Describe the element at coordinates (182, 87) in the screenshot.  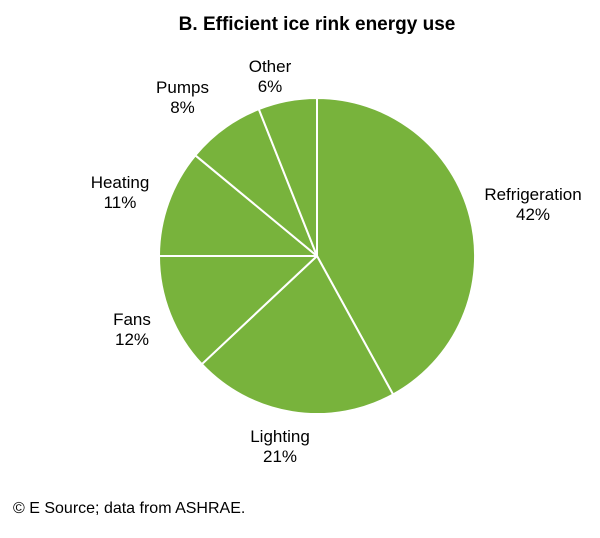
I see `label-name: Pumps` at that location.